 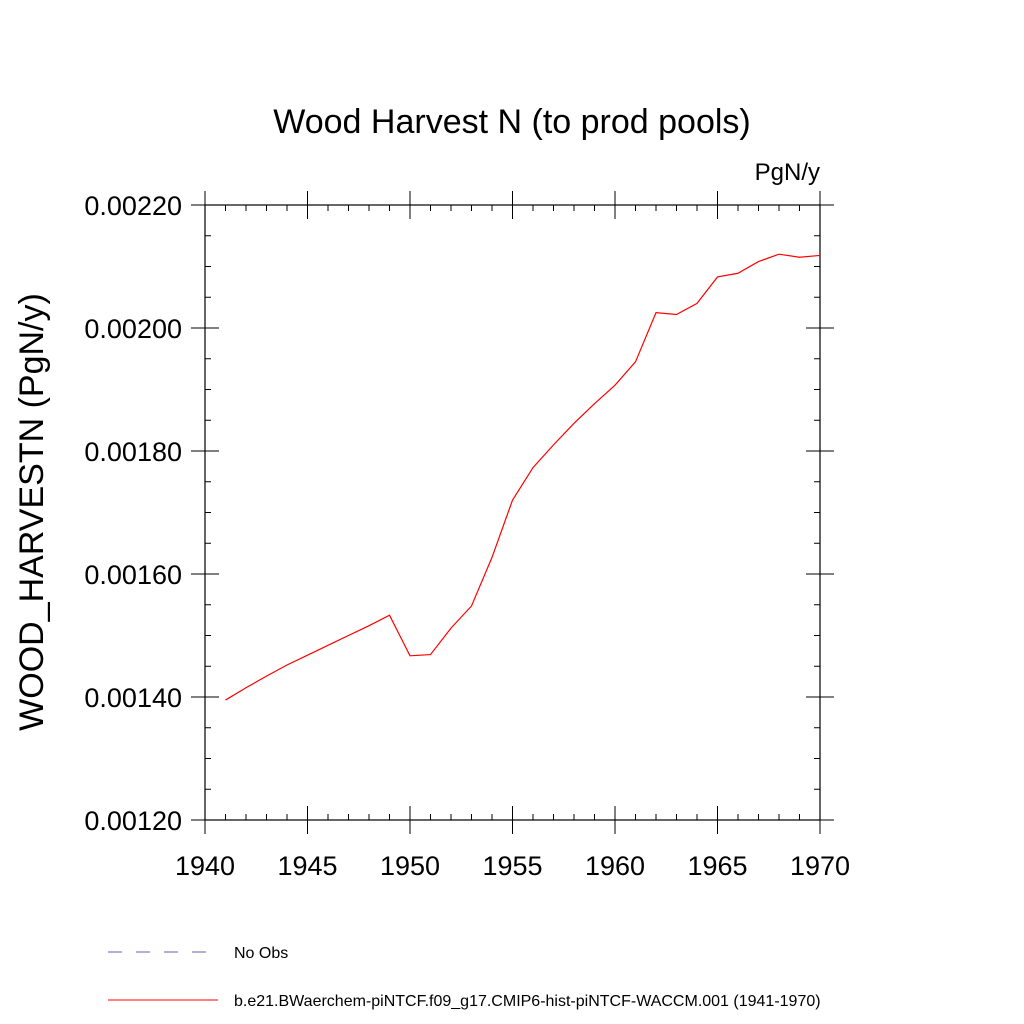 I want to click on y-tick-label: 0.00120, so click(x=133, y=821).